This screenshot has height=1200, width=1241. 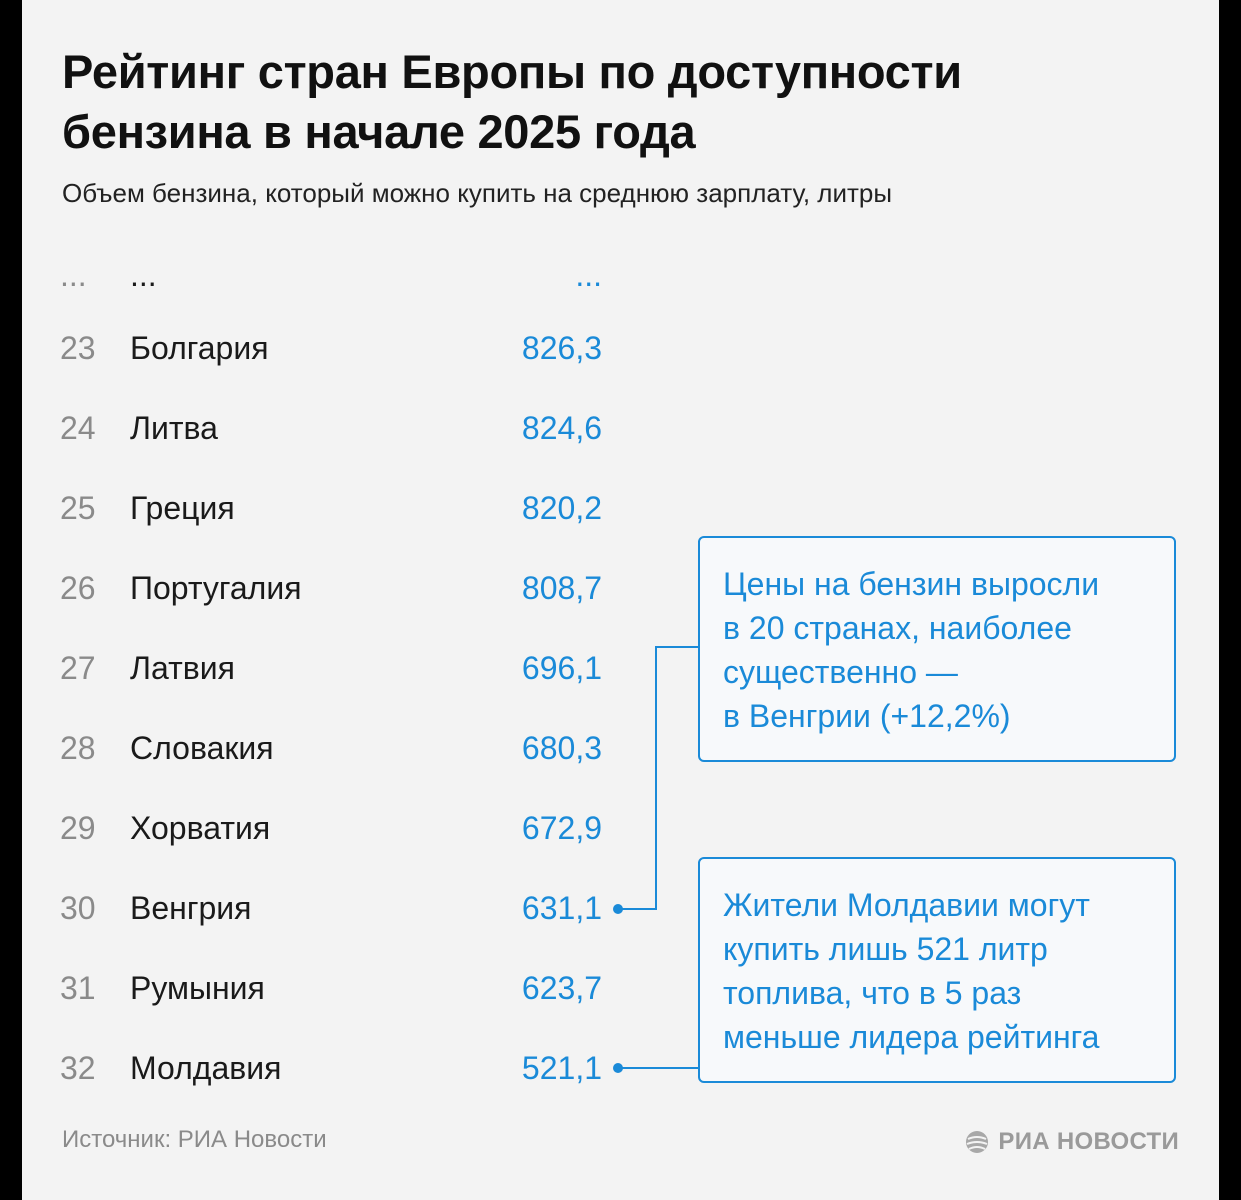 I want to click on rank-label: 25, so click(x=78, y=508).